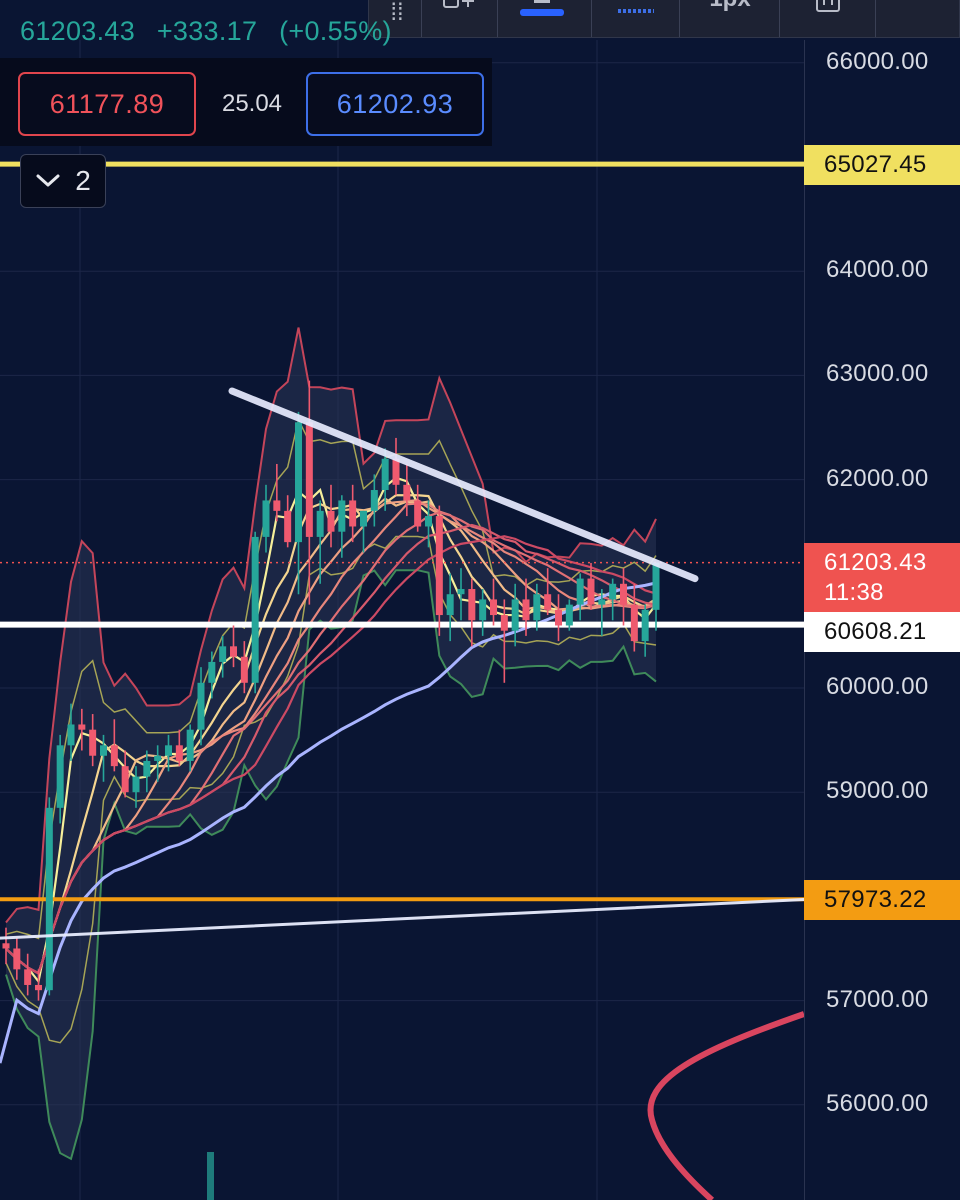 The width and height of the screenshot is (960, 1200). Describe the element at coordinates (877, 999) in the screenshot. I see `price-tick-label: 57000.00` at that location.